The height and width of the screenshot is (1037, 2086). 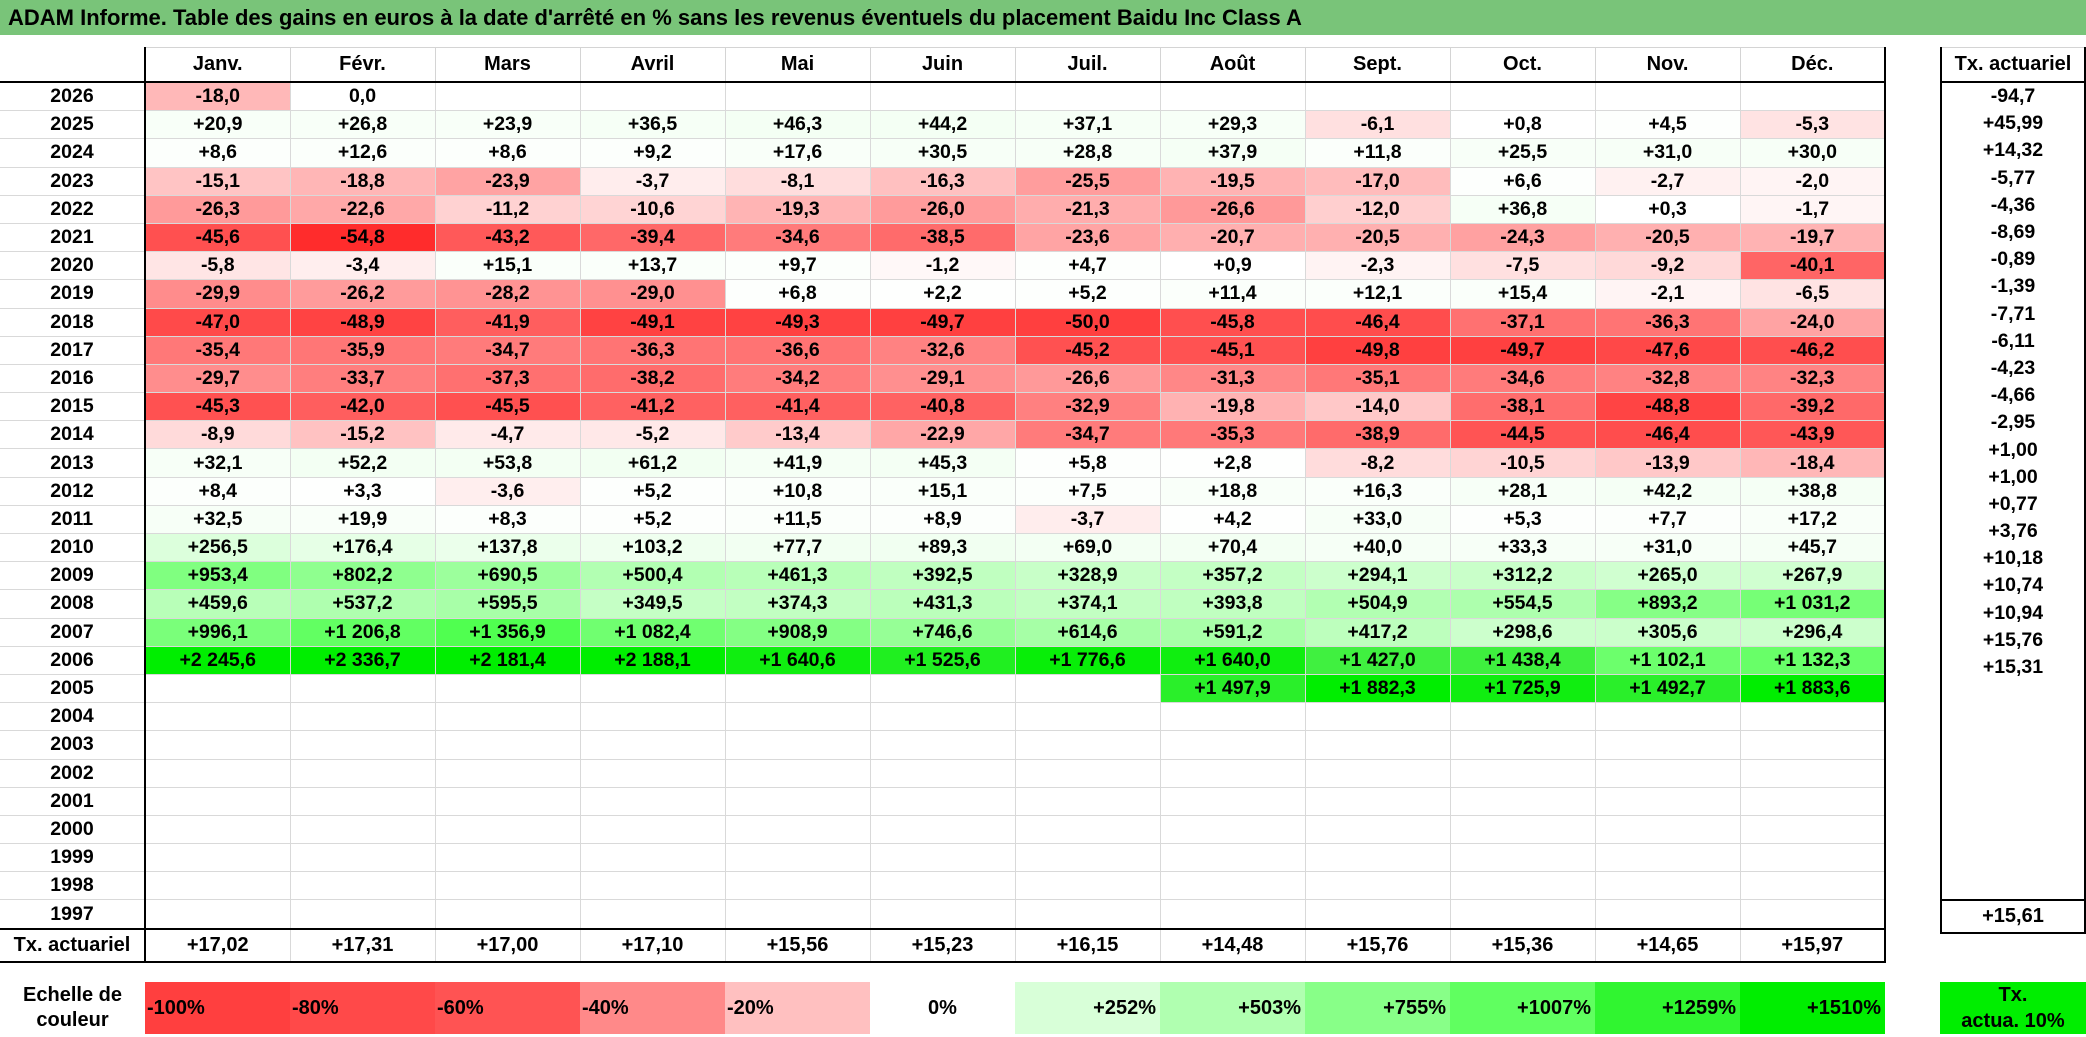 What do you see at coordinates (1232, 604) in the screenshot?
I see `gain-cell: +393,8` at bounding box center [1232, 604].